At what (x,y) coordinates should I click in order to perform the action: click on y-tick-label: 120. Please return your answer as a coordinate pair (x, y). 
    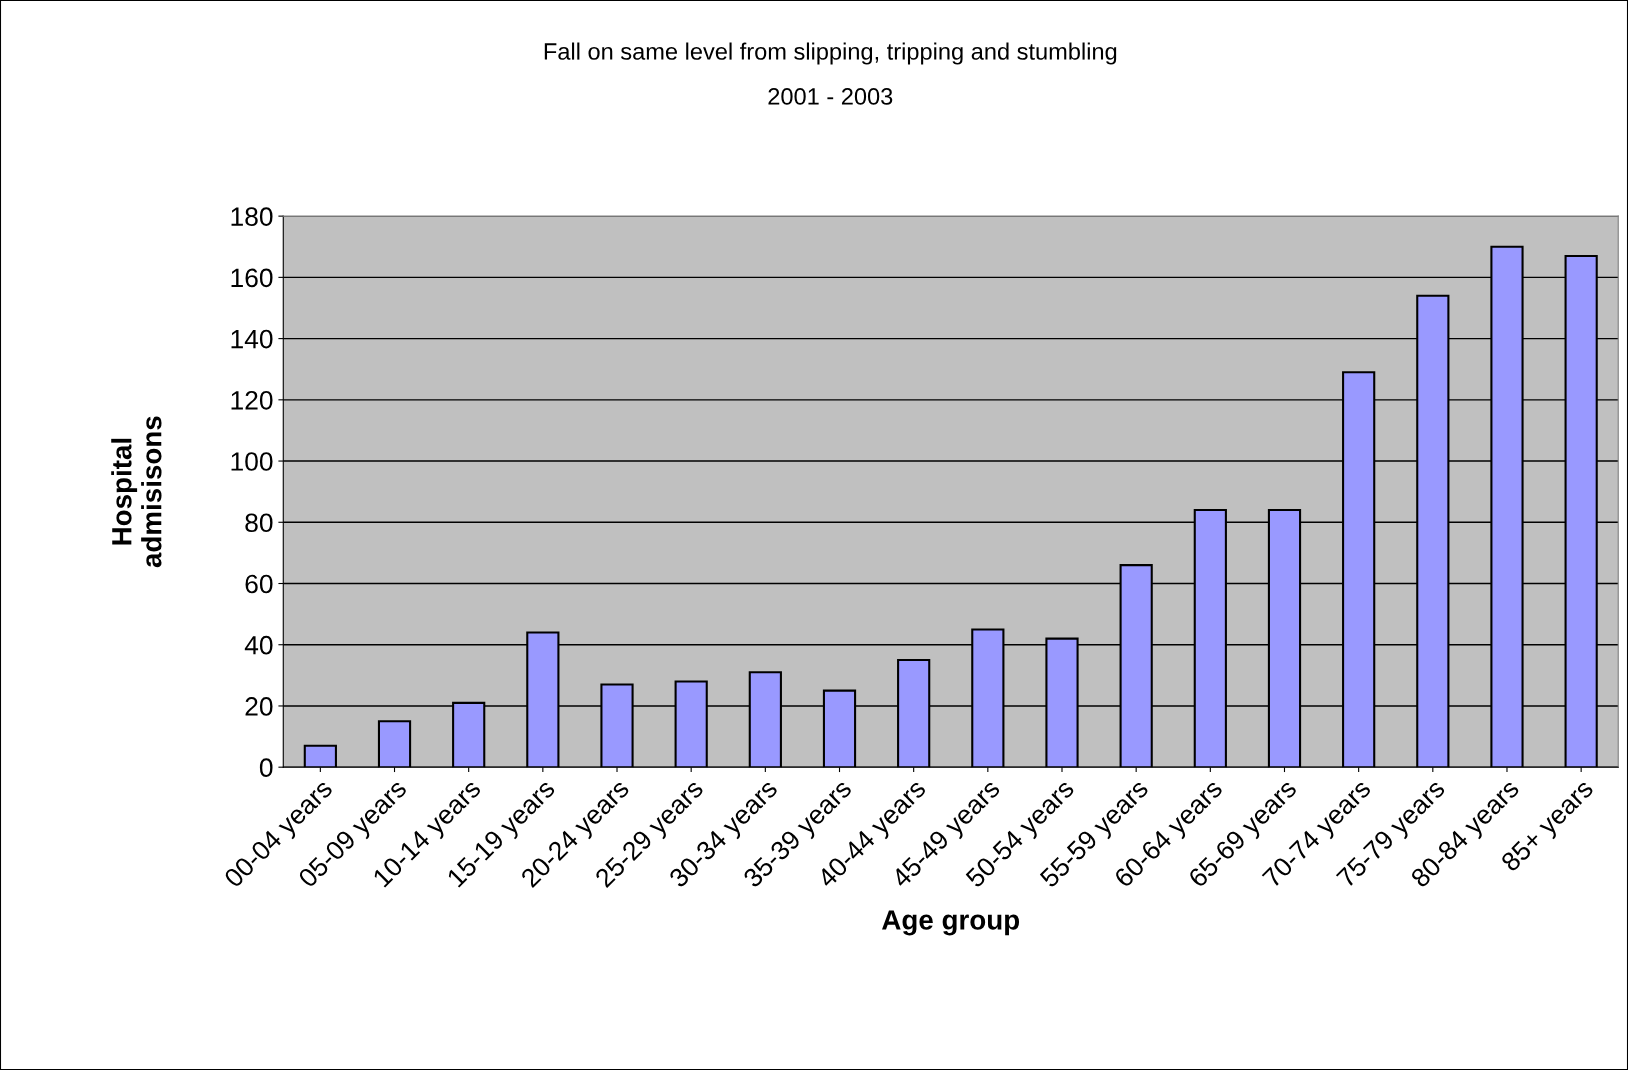
    Looking at the image, I should click on (252, 400).